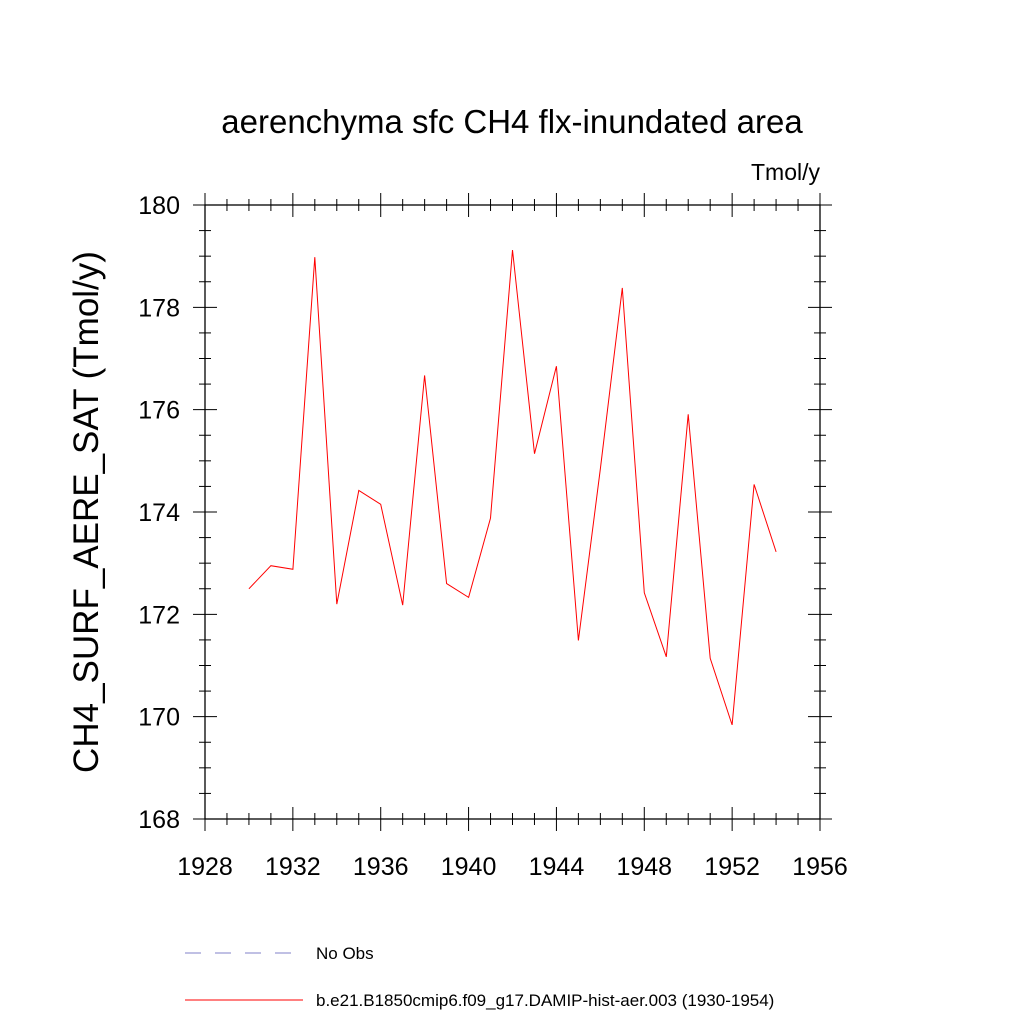 This screenshot has height=1024, width=1024. Describe the element at coordinates (512, 121) in the screenshot. I see `chart-title: aerenchyma sfc CH4 flx-inundated area` at that location.